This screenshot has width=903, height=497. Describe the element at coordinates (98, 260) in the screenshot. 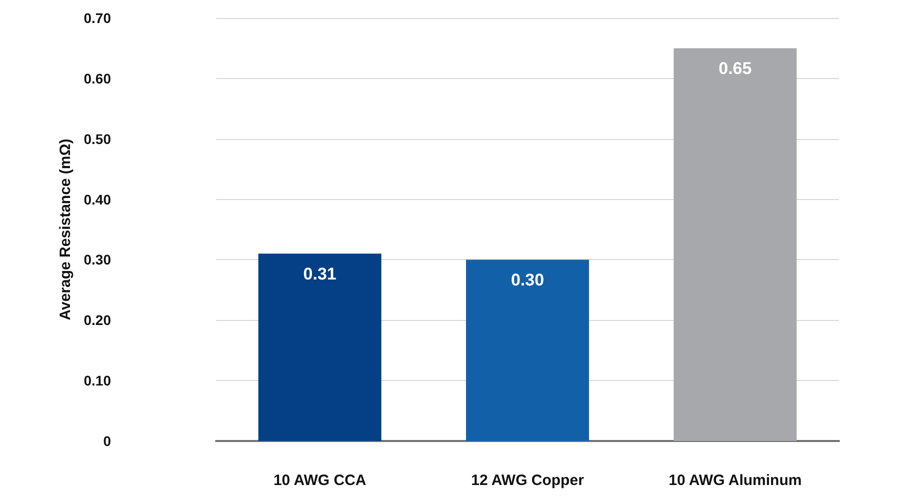

I see `y-tick-label: 0.30` at that location.